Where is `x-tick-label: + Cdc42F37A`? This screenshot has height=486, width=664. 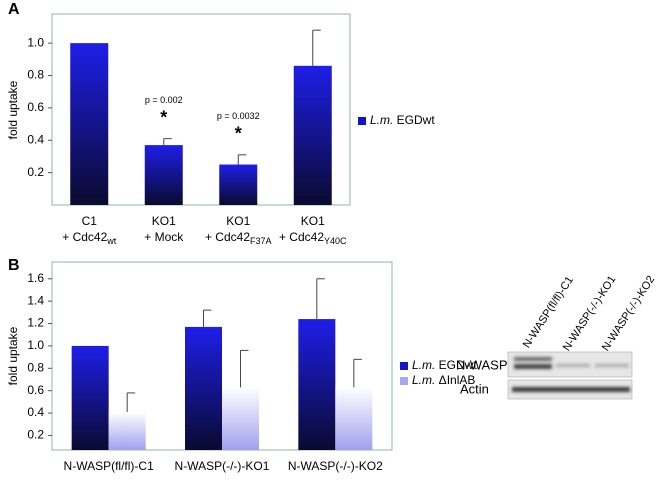 x-tick-label: + Cdc42F37A is located at coordinates (238, 238).